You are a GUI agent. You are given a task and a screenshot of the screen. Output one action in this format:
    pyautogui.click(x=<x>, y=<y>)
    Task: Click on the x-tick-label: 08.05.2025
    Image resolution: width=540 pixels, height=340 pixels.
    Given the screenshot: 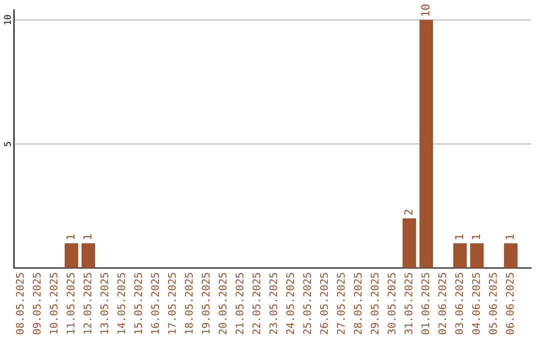 What is the action you would take?
    pyautogui.click(x=20, y=303)
    